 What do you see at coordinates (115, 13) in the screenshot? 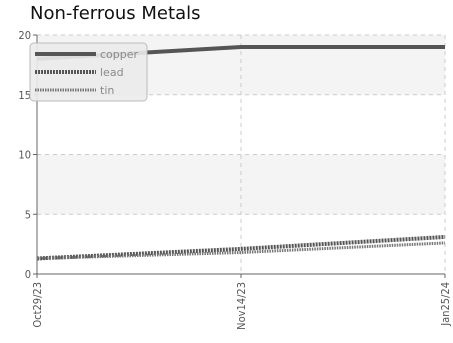
I see `chart-title: Non-ferrous Metals` at bounding box center [115, 13].